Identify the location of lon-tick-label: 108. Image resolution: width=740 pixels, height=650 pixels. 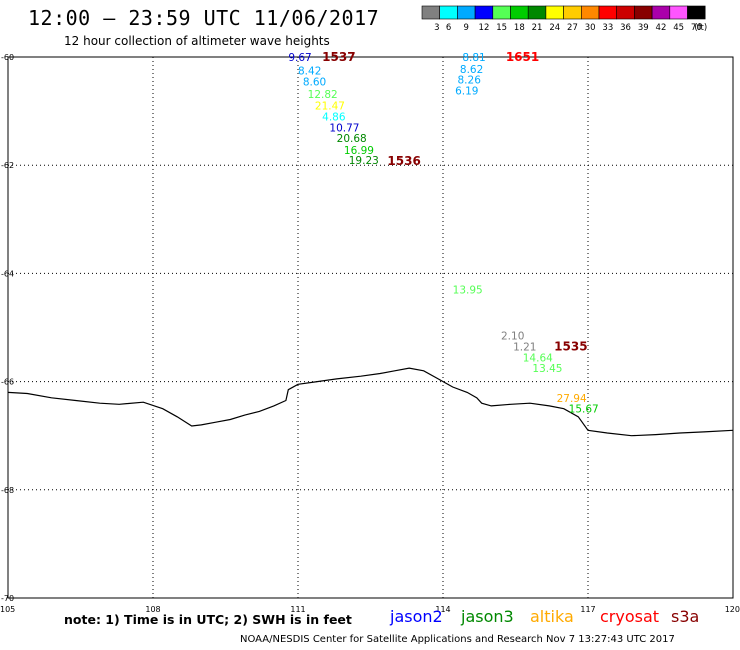
(152, 609).